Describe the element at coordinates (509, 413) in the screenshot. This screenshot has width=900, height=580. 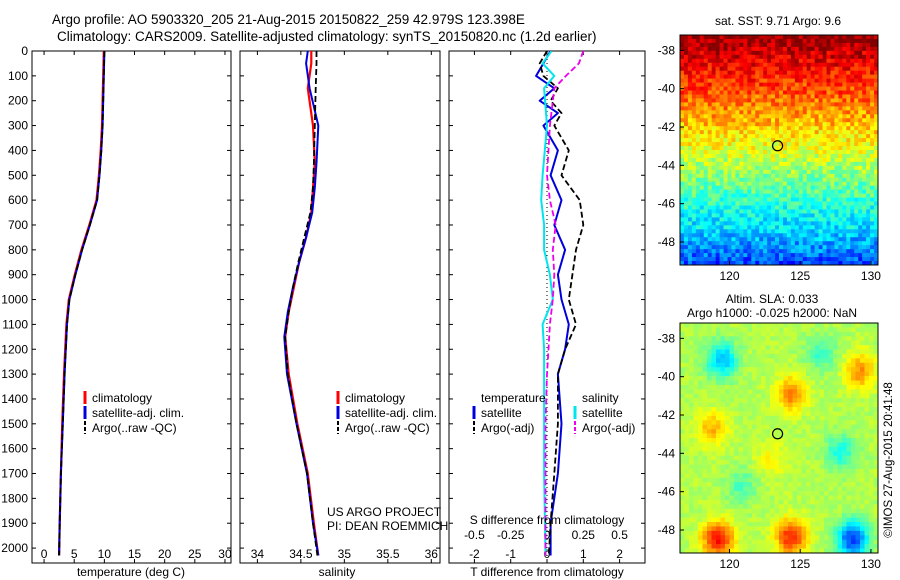
I see `difference-legend-temperature: temperature satellite Argo(-adj)` at that location.